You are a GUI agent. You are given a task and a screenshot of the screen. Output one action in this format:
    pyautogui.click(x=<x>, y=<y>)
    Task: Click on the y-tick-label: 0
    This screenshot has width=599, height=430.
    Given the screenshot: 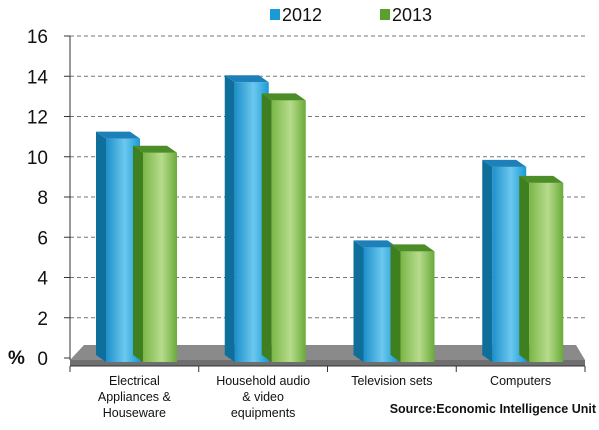 What is the action you would take?
    pyautogui.click(x=42, y=359)
    